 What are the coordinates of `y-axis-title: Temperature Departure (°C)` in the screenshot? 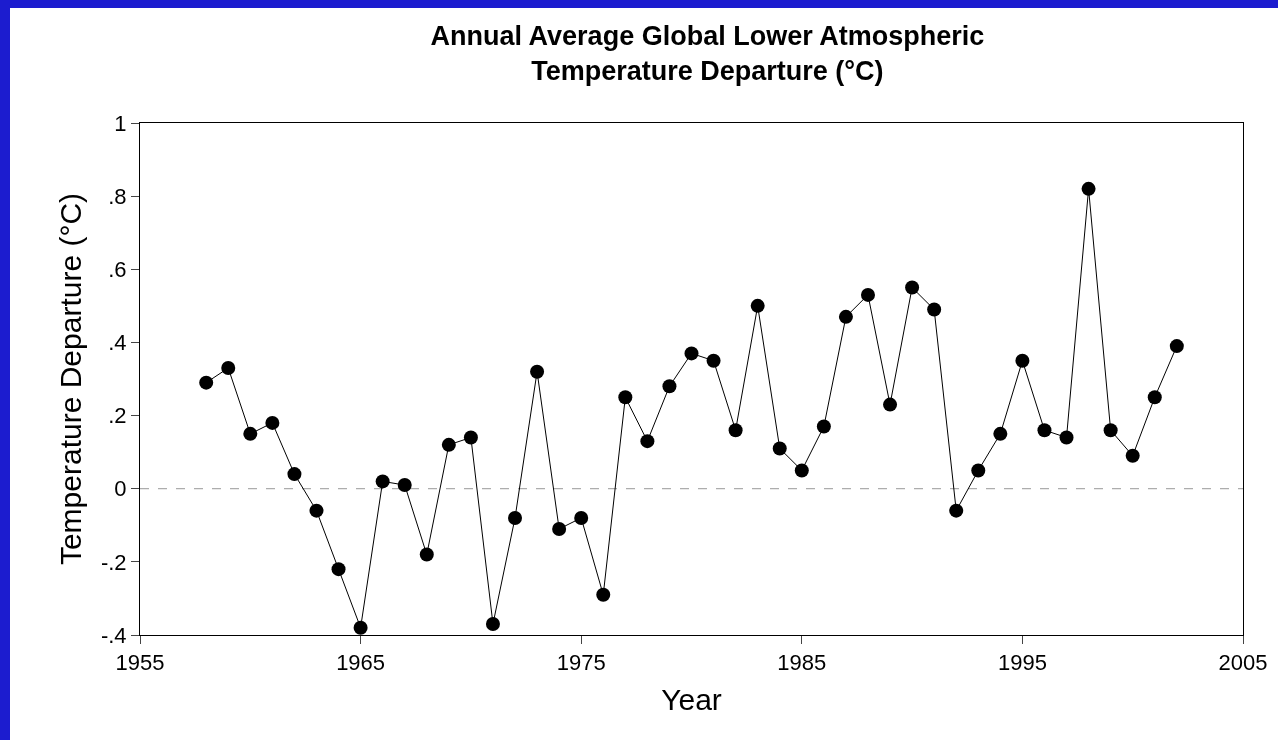 It's located at (70, 379).